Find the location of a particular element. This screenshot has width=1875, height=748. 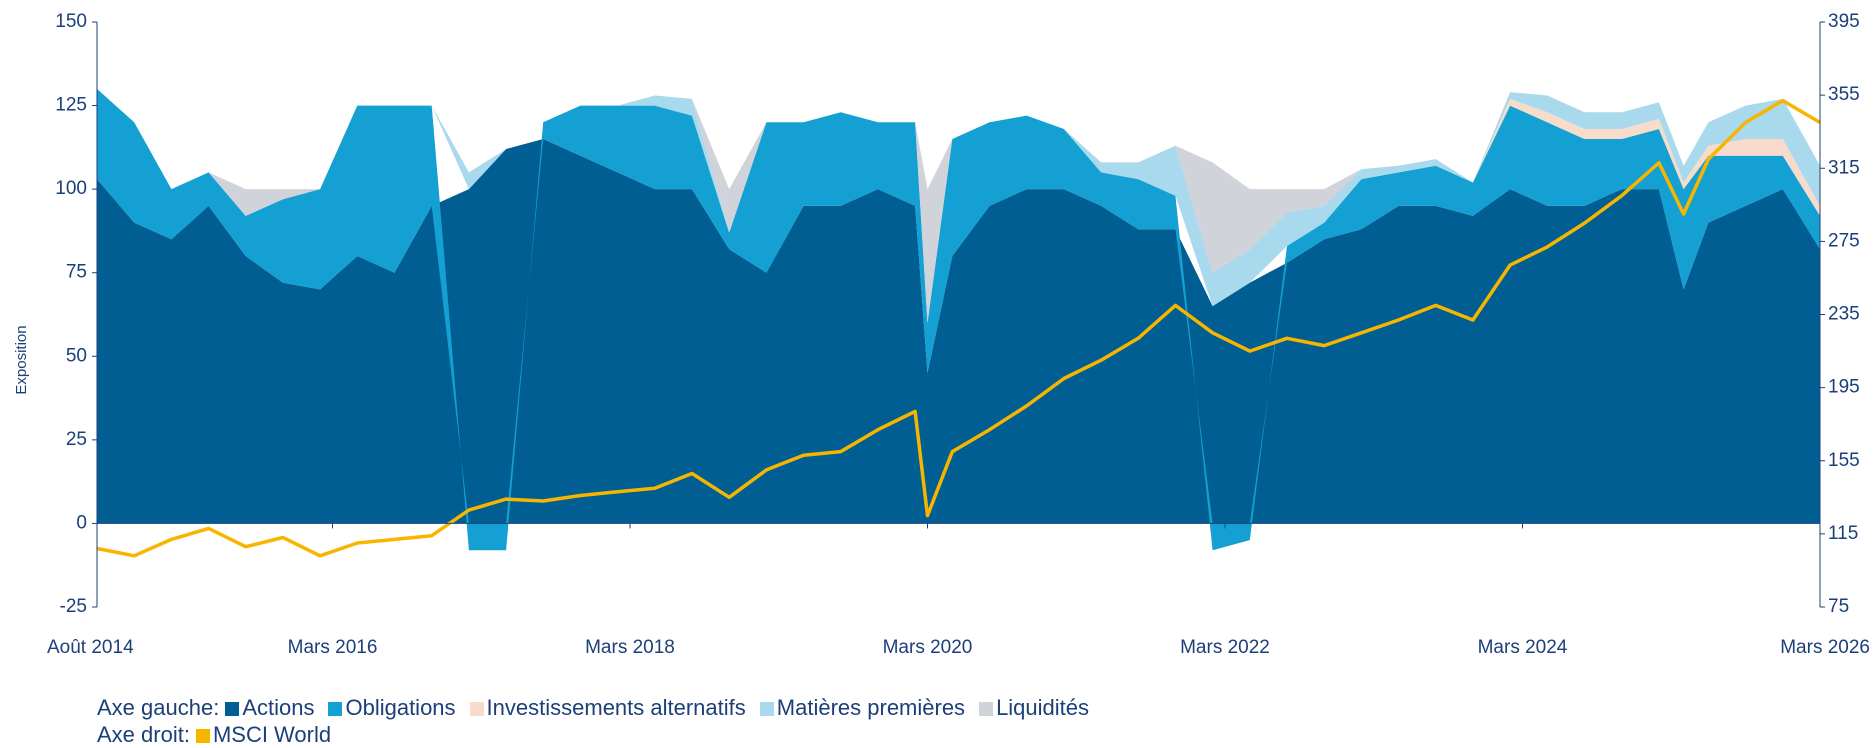

y-axis-label: Exposition is located at coordinates (21, 359).